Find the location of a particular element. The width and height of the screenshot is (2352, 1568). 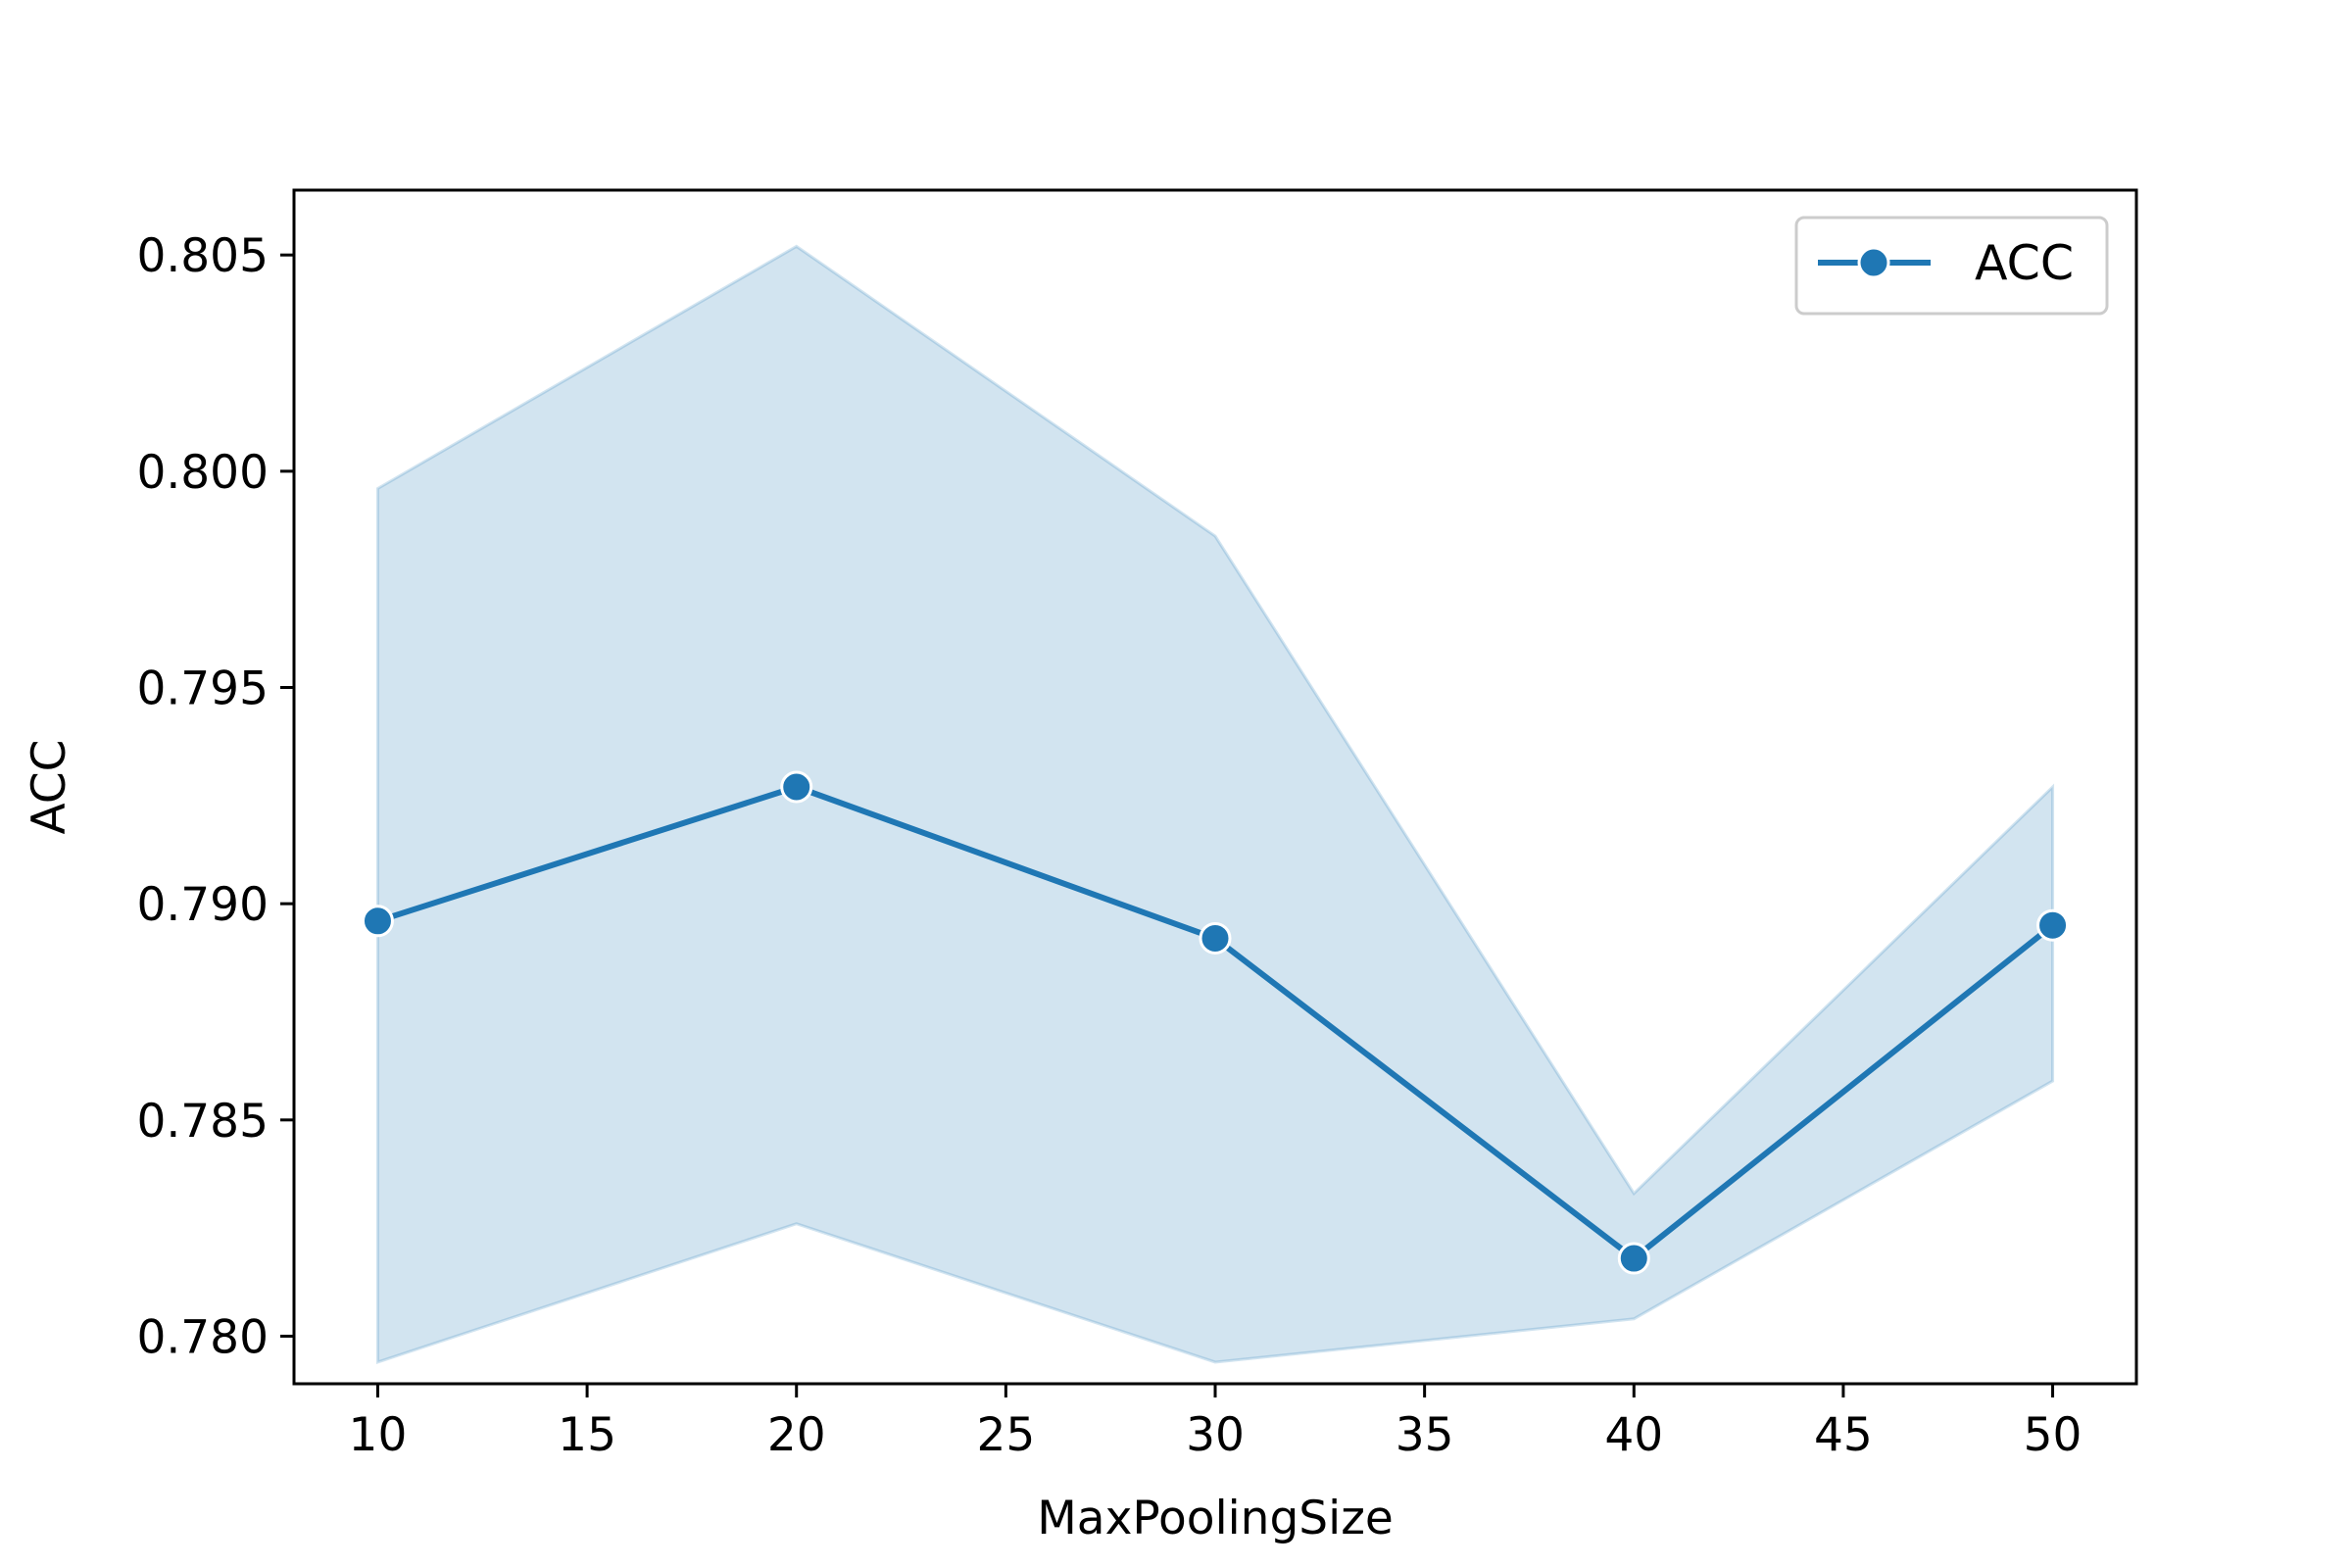

x-tick-label: 35 is located at coordinates (1425, 1435).